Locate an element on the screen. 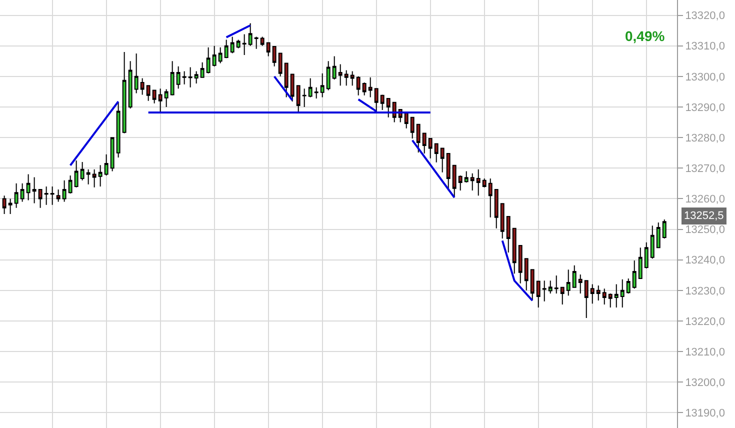 The height and width of the screenshot is (428, 735). y-tick-label: 13220,0 is located at coordinates (705, 322).